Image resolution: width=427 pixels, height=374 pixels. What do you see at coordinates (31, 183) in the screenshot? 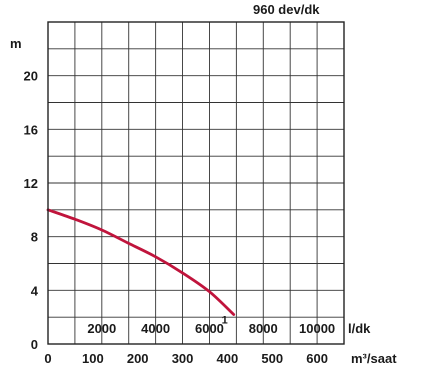
I see `y-tick-label: 12` at bounding box center [31, 183].